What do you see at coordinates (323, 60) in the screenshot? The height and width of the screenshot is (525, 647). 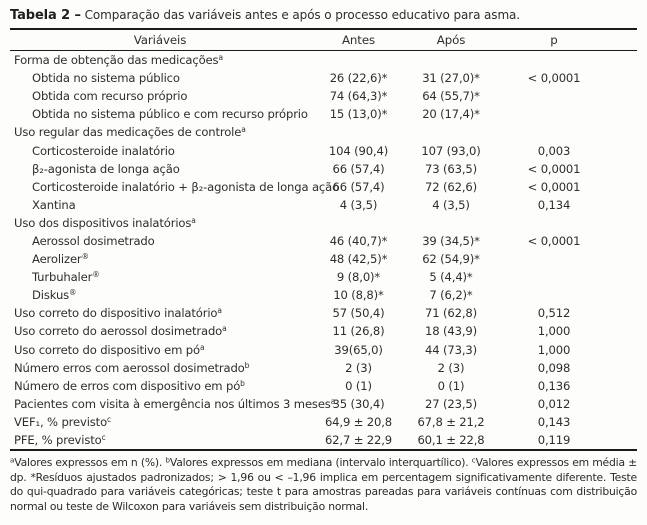 I see `table-row: Forma de obtenção das medicaçõesa` at bounding box center [323, 60].